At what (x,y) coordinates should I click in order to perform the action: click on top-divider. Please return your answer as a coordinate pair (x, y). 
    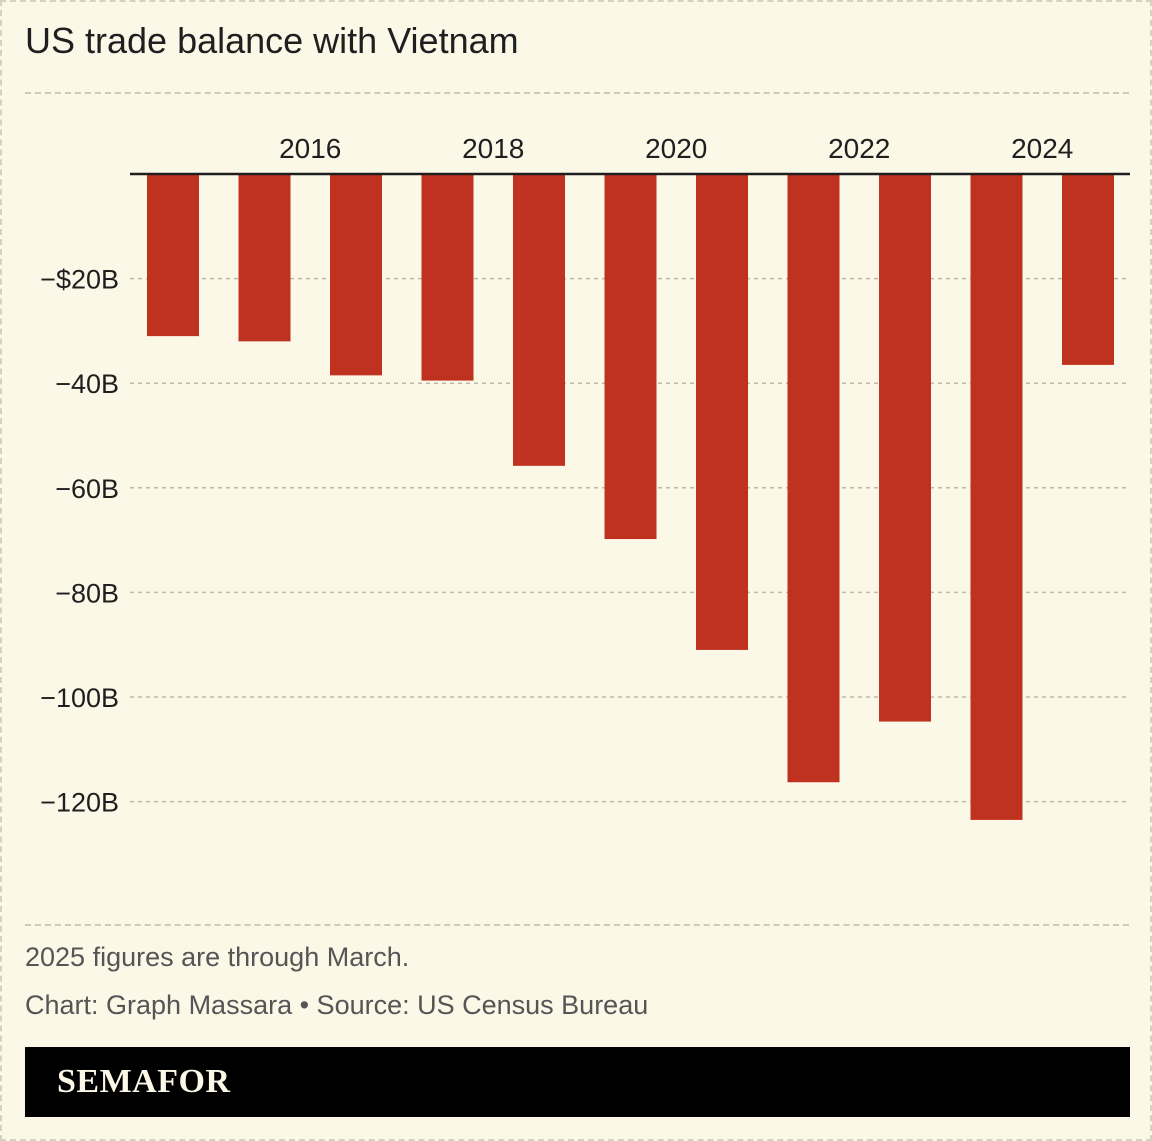
    Looking at the image, I should click on (577, 93).